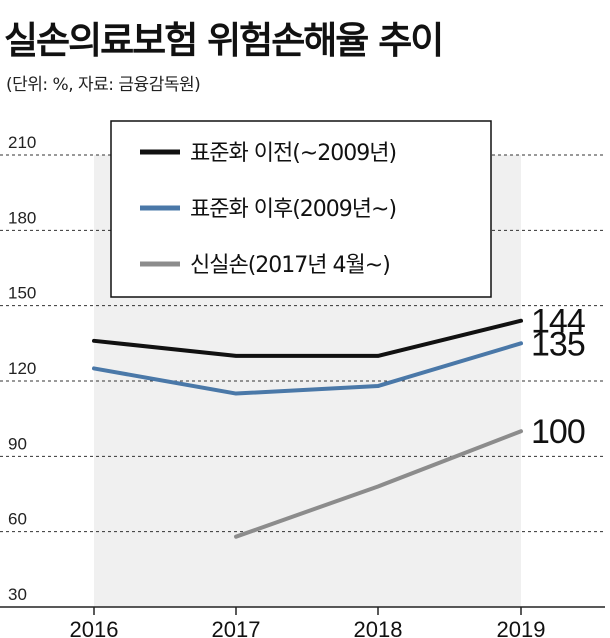 The width and height of the screenshot is (610, 638). I want to click on chart-subtitle: (단위: %, 자료: 금융감독원), so click(103, 85).